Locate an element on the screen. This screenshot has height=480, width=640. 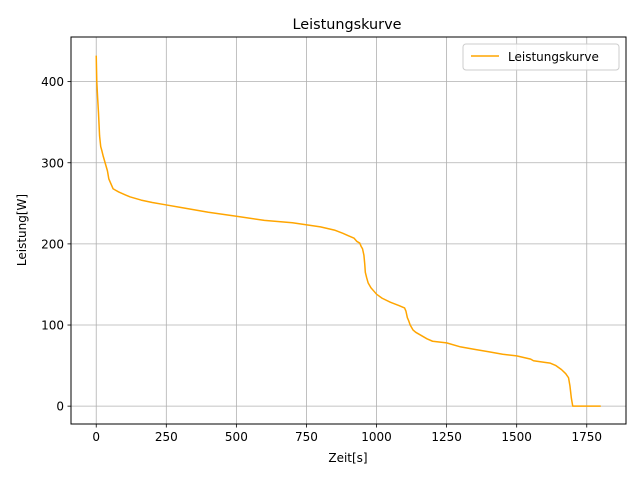
y-axis-ticks: 0 100 200 300 400 is located at coordinates (56, 244).